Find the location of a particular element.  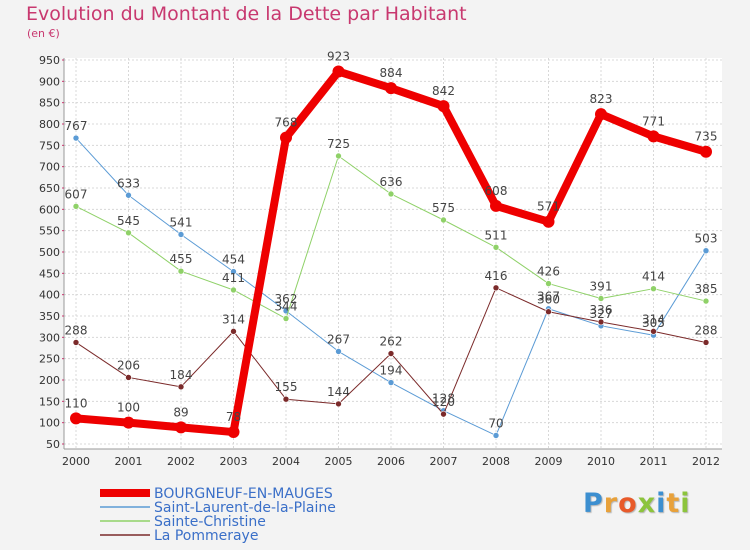

x-tick-label: 2010 is located at coordinates (601, 461).